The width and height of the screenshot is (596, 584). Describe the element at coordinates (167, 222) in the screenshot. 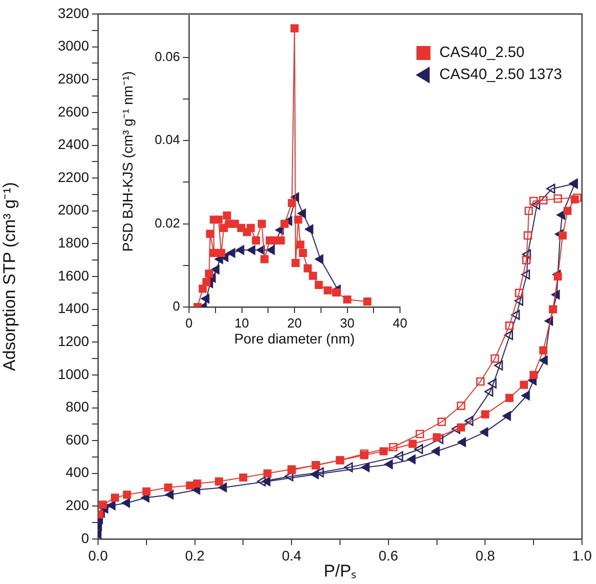

I see `y-tick-label: 0.02` at that location.